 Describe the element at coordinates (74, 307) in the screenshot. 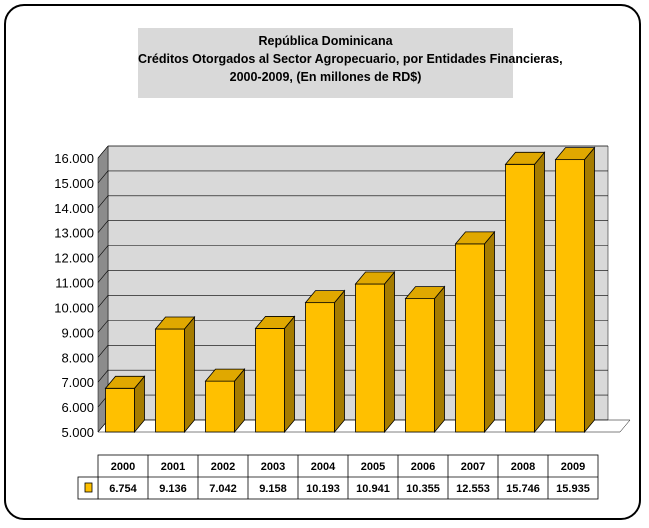

I see `y-tick-label: 10.000` at that location.